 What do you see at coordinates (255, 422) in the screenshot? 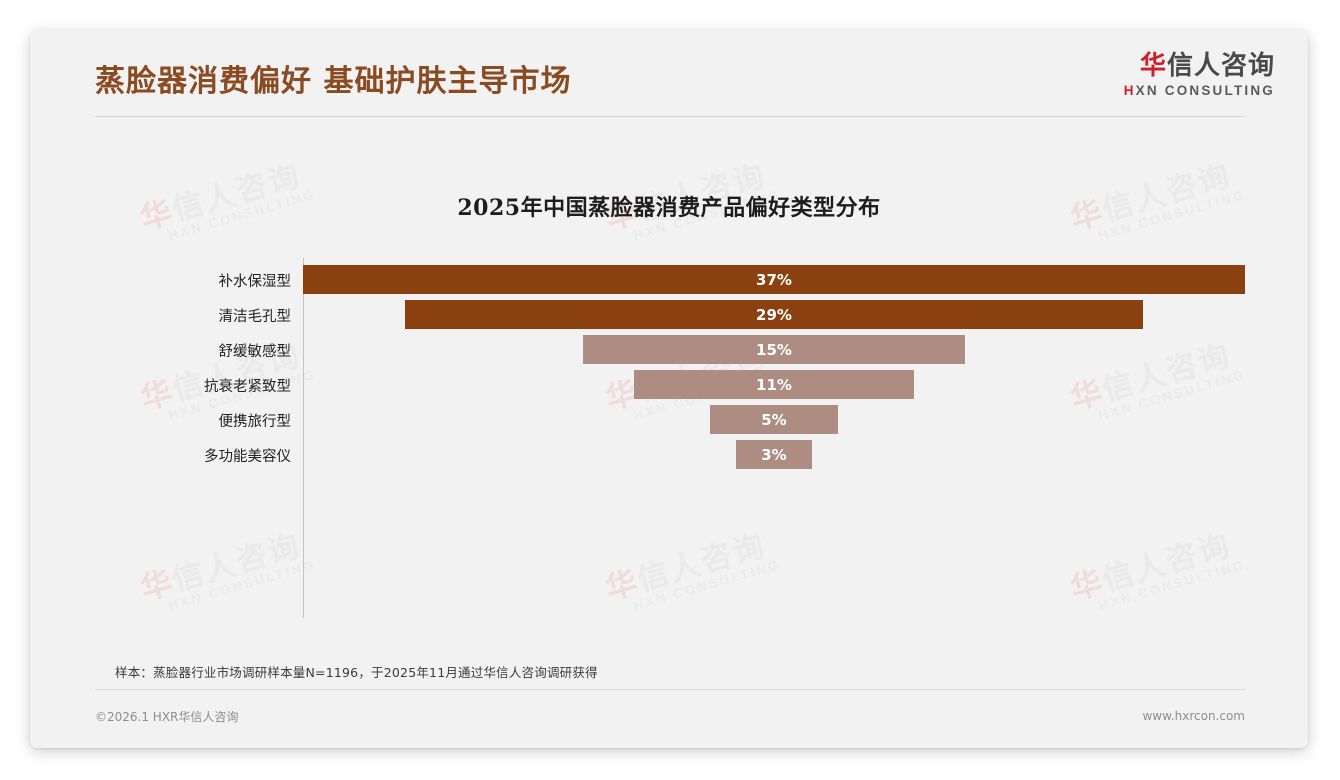
I see `bar-category-label: 便携旅行型` at bounding box center [255, 422].